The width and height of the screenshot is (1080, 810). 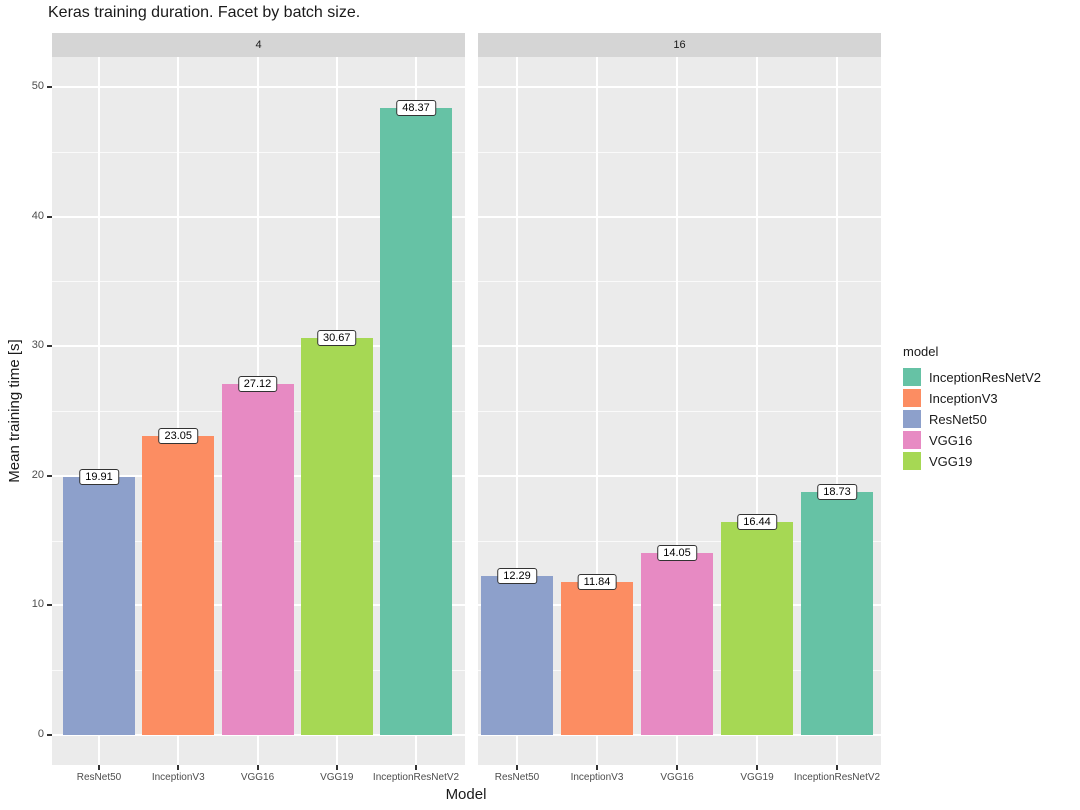 I want to click on facet-strip: 16, so click(x=679, y=45).